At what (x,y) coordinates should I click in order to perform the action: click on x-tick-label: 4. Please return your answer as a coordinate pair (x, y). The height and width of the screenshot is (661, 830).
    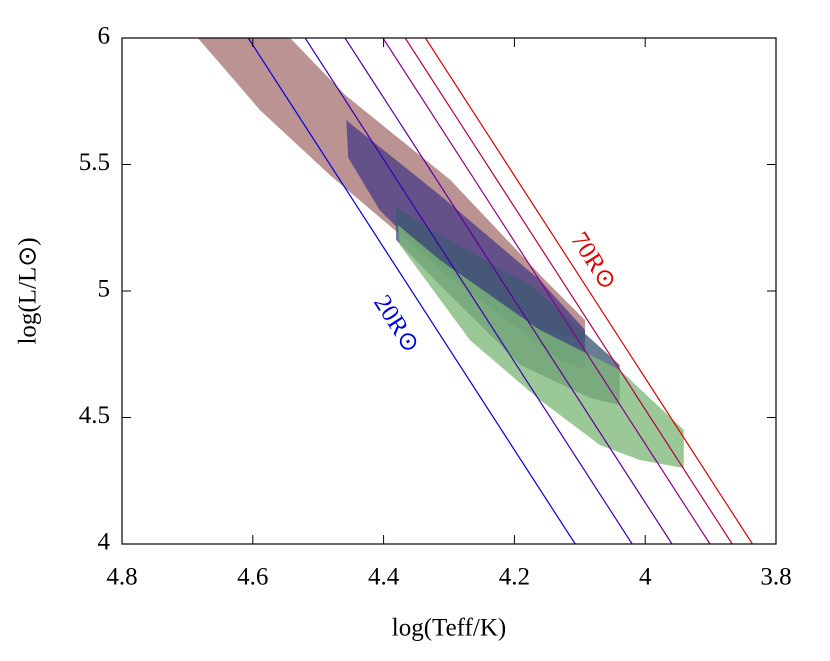
    Looking at the image, I should click on (645, 577).